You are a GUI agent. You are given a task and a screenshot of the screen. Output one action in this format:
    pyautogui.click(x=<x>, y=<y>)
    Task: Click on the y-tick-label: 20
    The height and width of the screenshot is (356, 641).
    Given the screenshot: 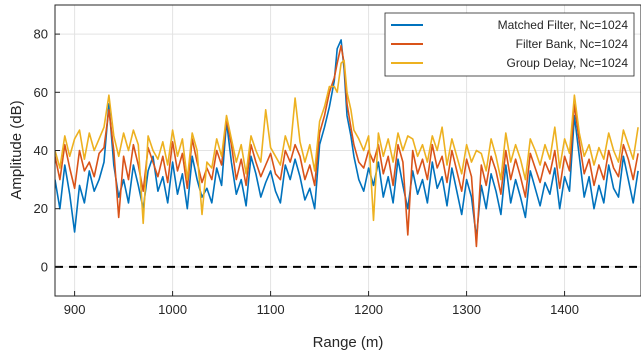 What is the action you would take?
    pyautogui.click(x=41, y=208)
    